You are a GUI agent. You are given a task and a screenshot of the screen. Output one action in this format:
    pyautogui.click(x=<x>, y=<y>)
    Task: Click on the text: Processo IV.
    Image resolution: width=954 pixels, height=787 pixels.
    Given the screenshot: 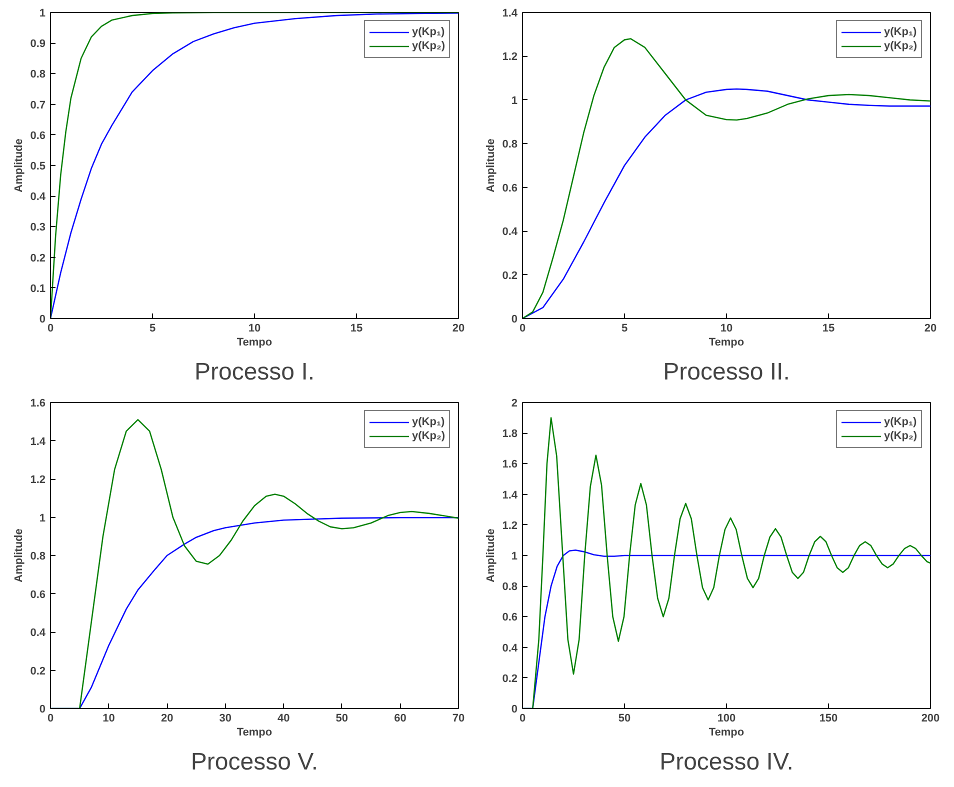 What is the action you would take?
    pyautogui.click(x=727, y=762)
    